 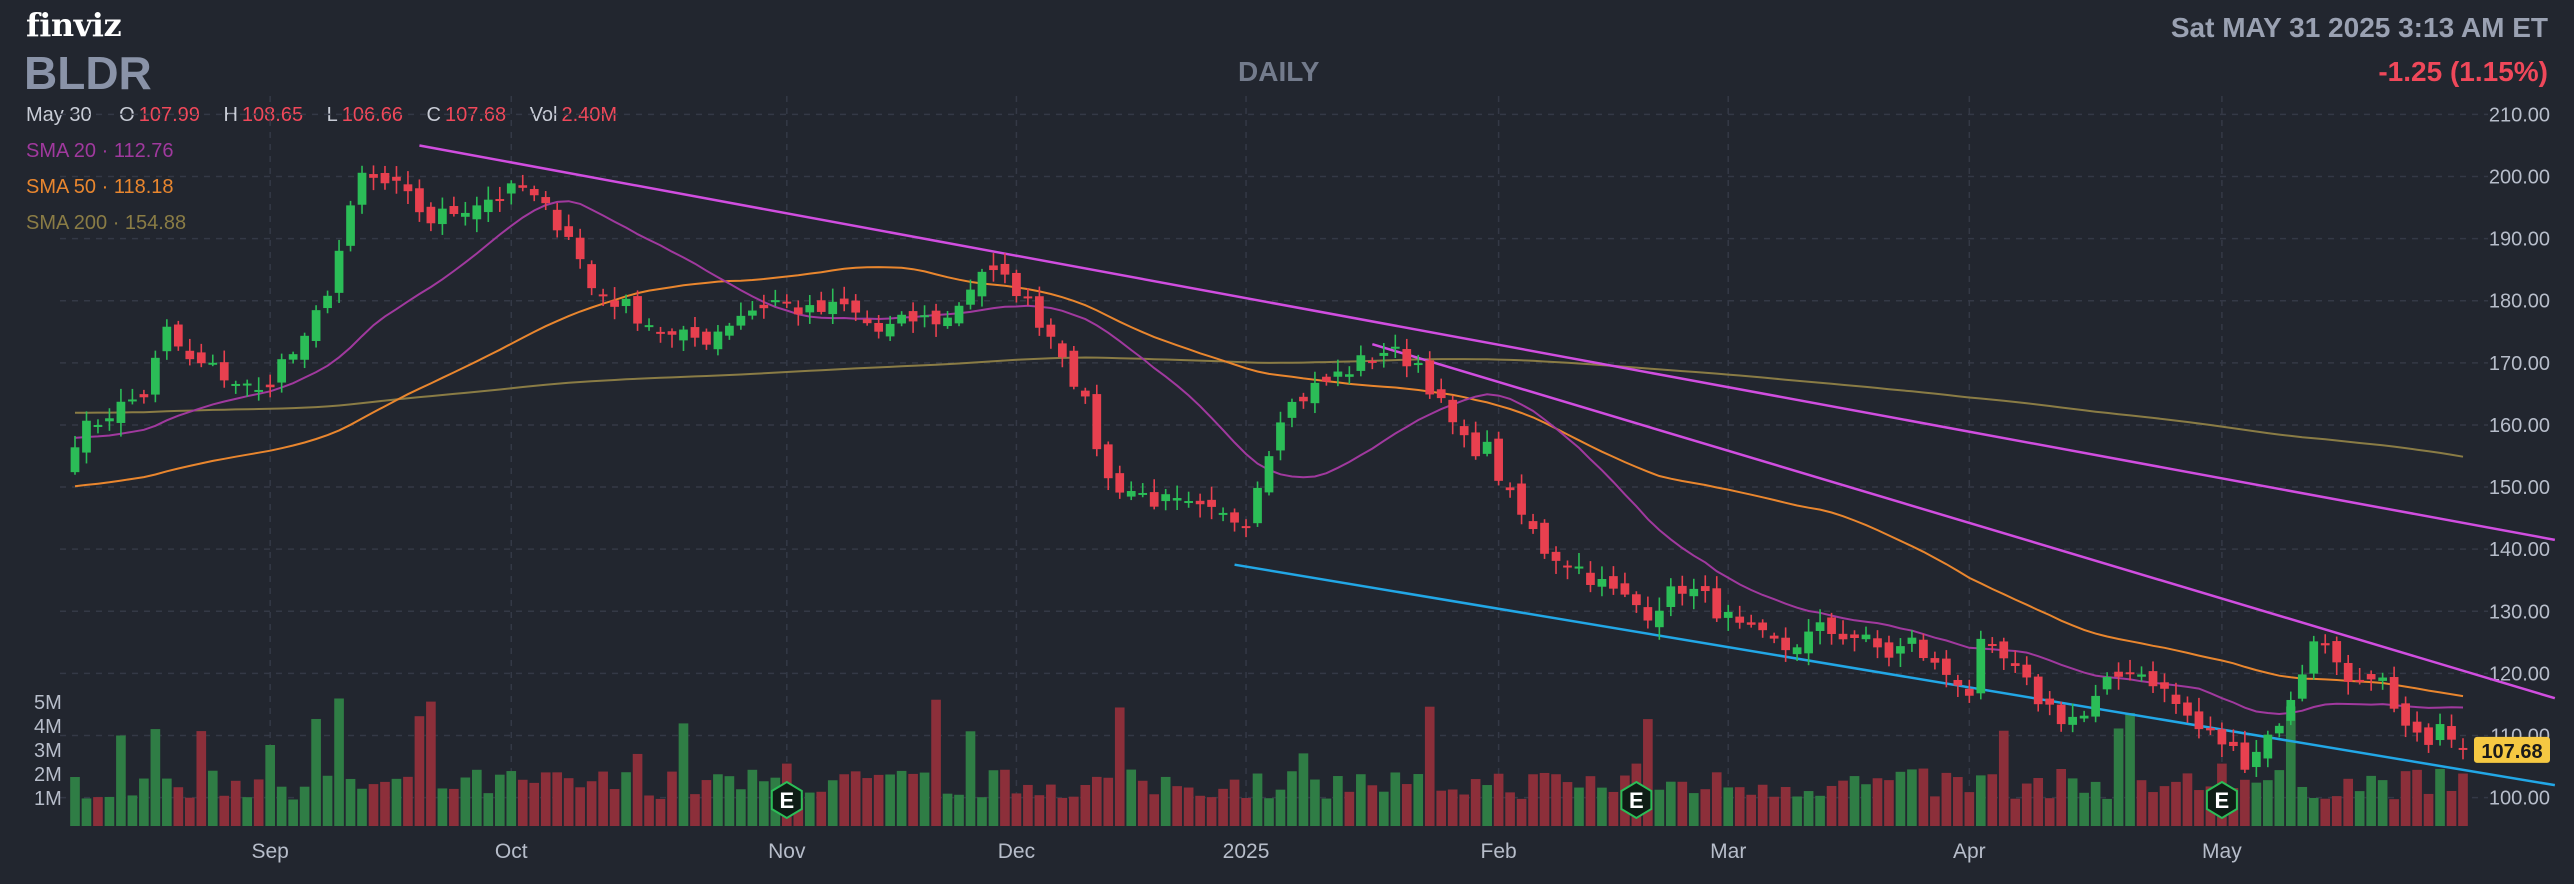 I want to click on x-axis-tick: Dec, so click(x=1016, y=851).